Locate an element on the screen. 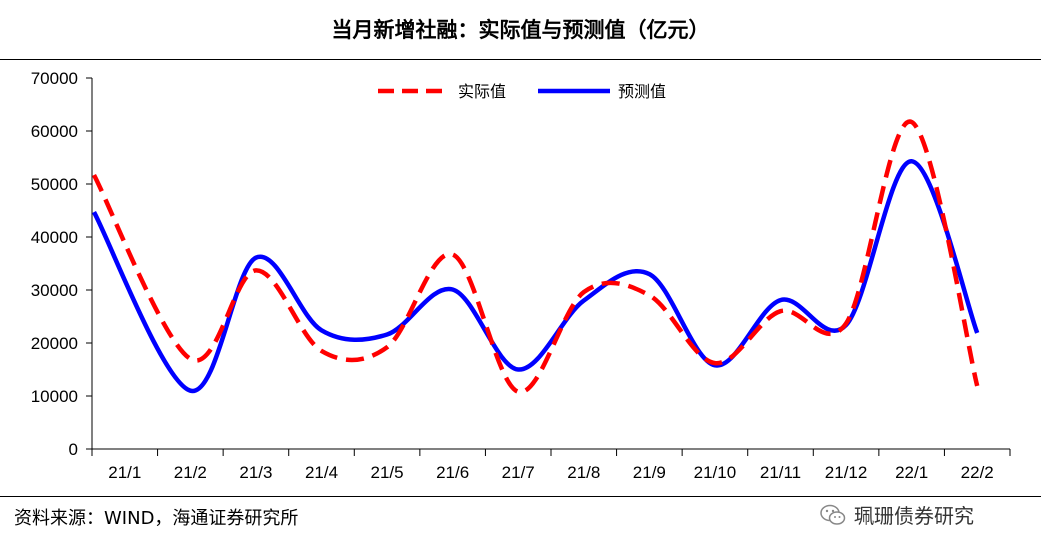  watermark: 珮珊债券研究 is located at coordinates (897, 514).